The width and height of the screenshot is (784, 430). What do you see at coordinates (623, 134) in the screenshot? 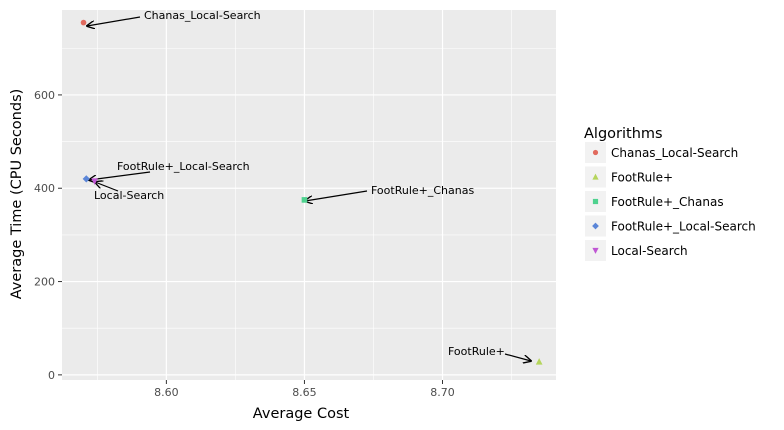
I see `legend-title: Algorithms` at bounding box center [623, 134].